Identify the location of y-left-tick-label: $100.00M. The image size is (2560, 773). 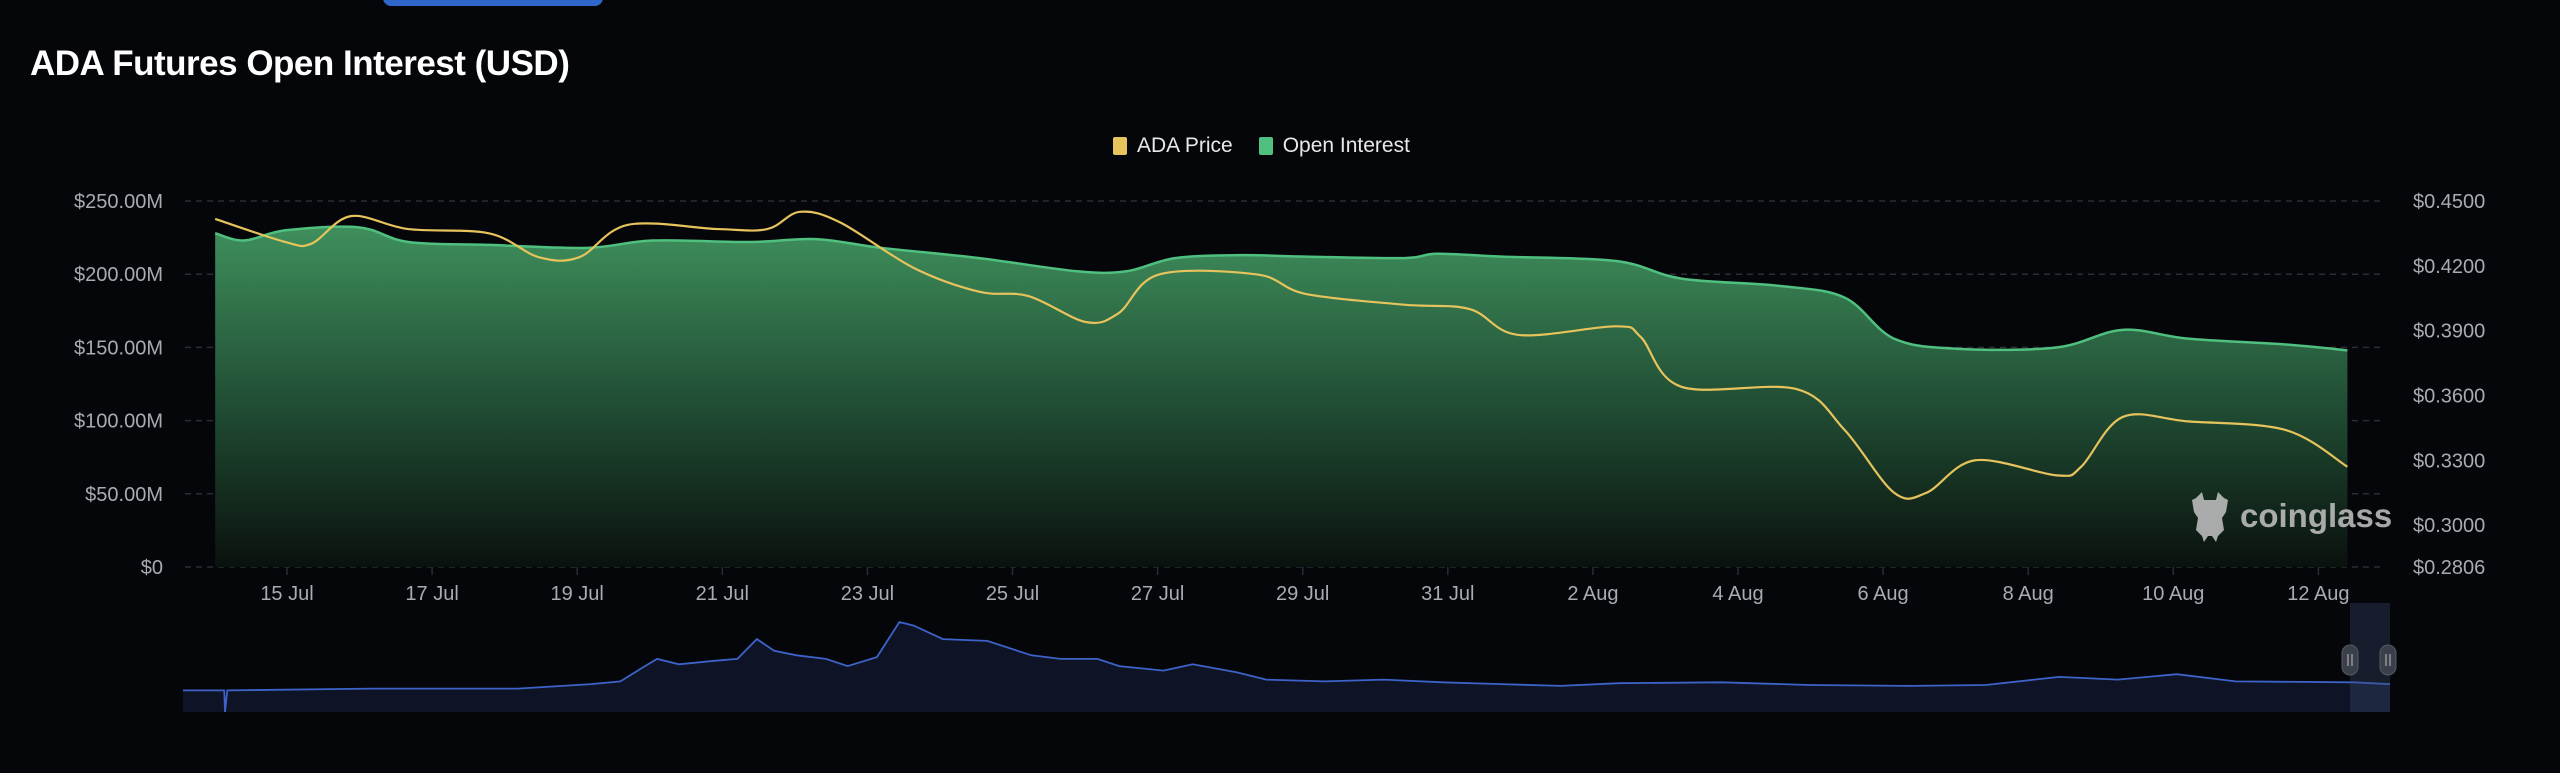
(118, 422).